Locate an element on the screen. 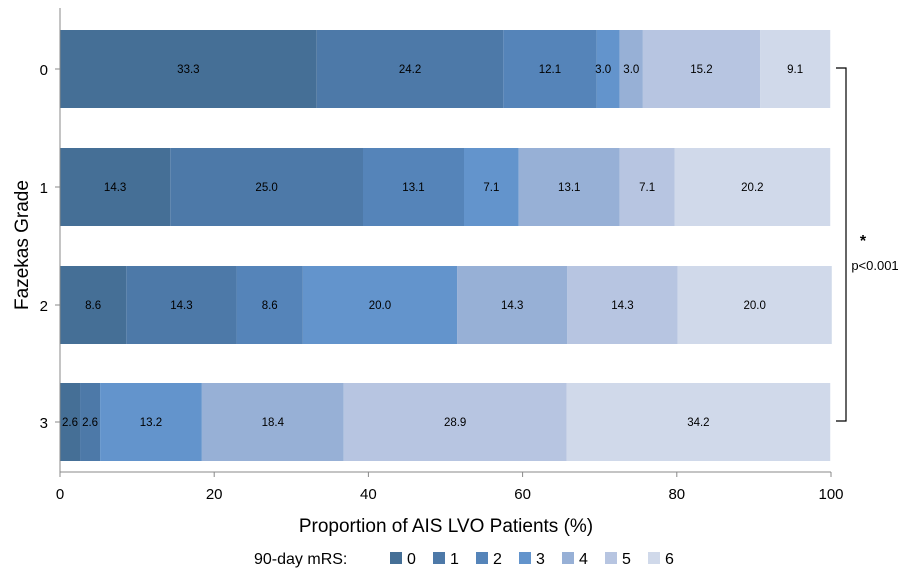  bar-label-grade-2-mrs-4: 14.3 is located at coordinates (512, 306).